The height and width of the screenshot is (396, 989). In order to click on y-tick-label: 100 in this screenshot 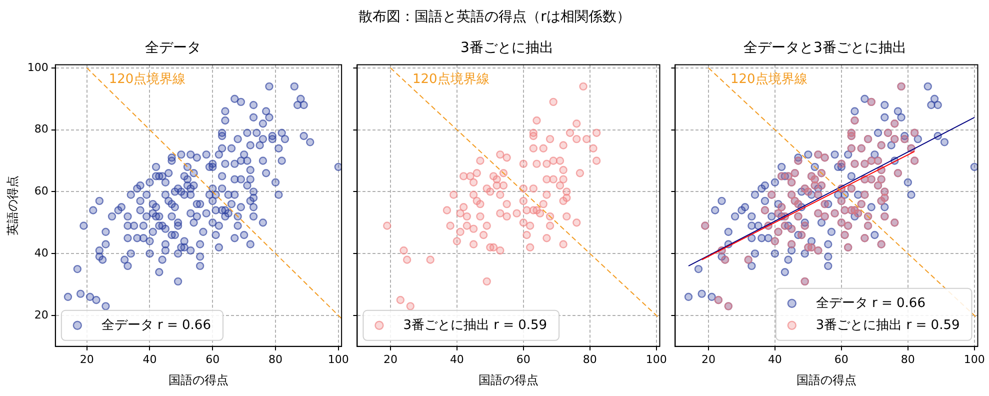, I will do `click(37, 67)`.